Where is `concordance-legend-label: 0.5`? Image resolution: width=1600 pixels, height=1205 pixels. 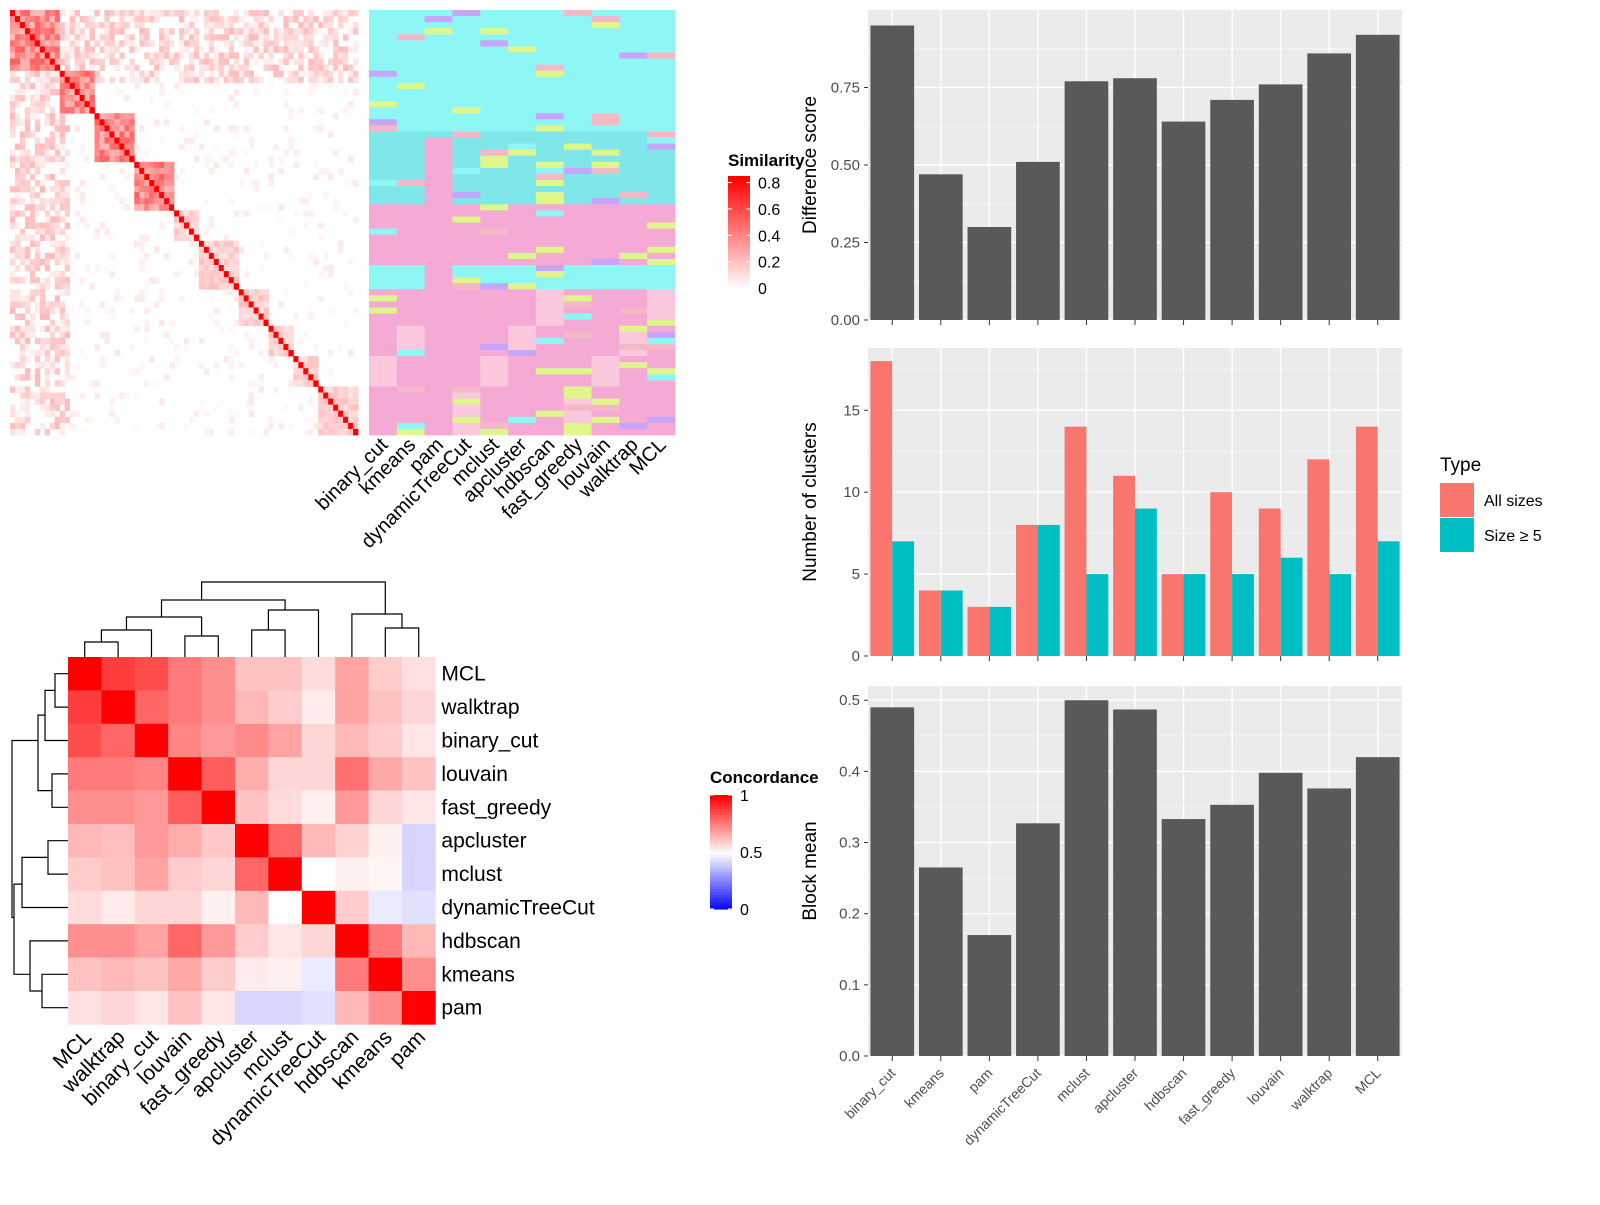 concordance-legend-label: 0.5 is located at coordinates (751, 853).